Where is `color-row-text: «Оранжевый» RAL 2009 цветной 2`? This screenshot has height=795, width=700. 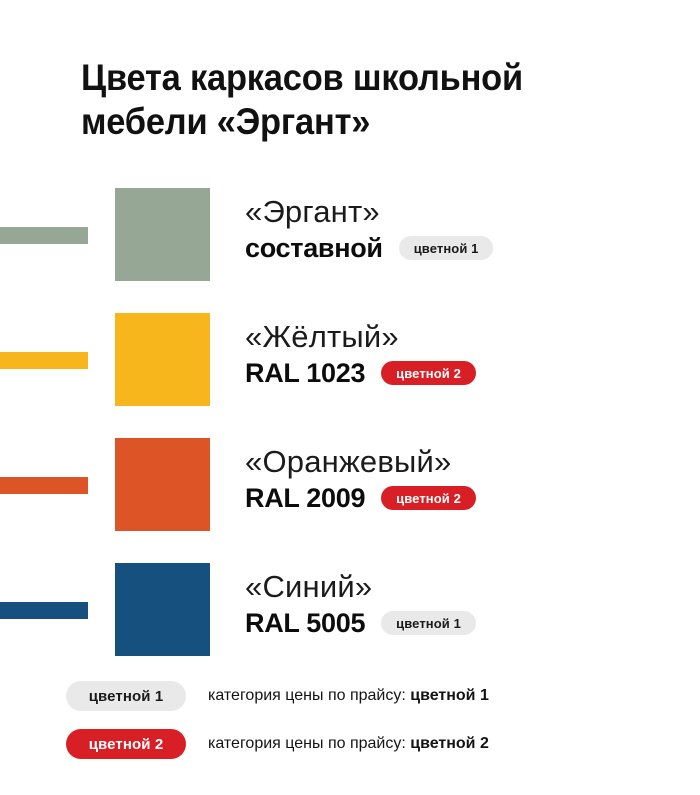
color-row-text: «Оранжевый» RAL 2009 цветной 2 is located at coordinates (465, 479).